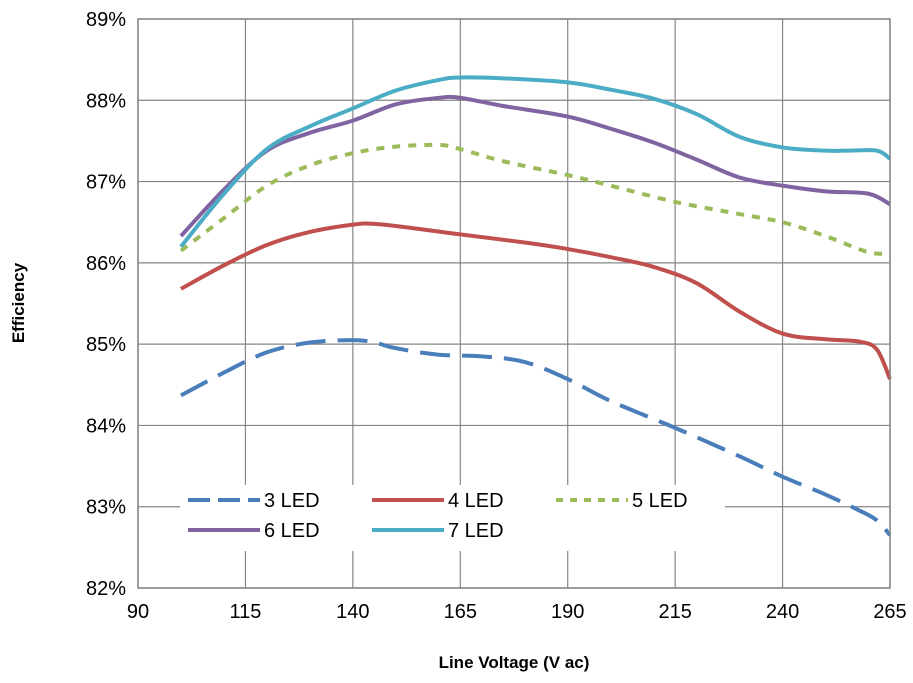 The width and height of the screenshot is (913, 683). What do you see at coordinates (106, 426) in the screenshot?
I see `y-tick-label: 84%` at bounding box center [106, 426].